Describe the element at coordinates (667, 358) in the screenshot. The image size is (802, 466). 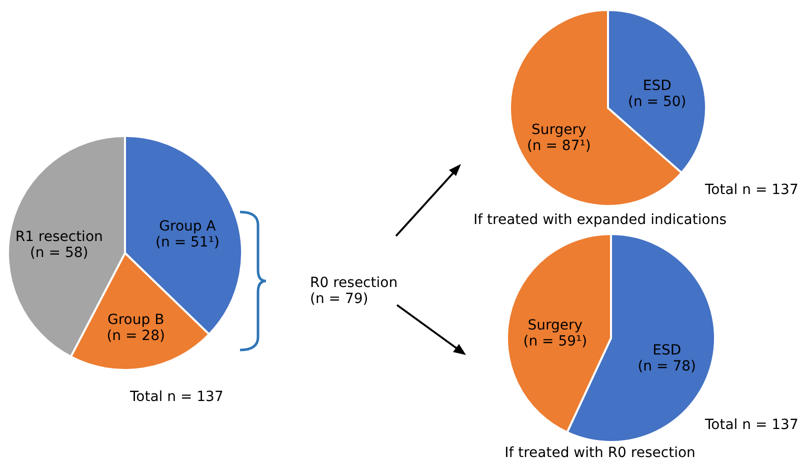
I see `slice-label: ESD (n = 78)` at that location.